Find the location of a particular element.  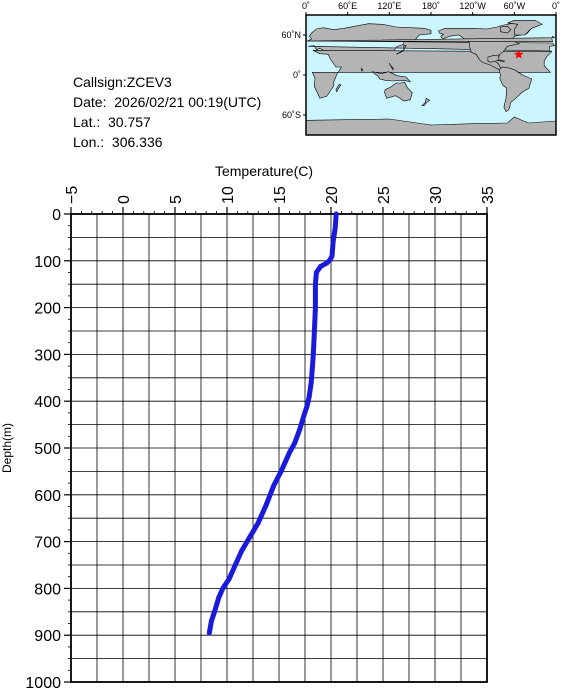

x-tick-label: 25 is located at coordinates (384, 195).